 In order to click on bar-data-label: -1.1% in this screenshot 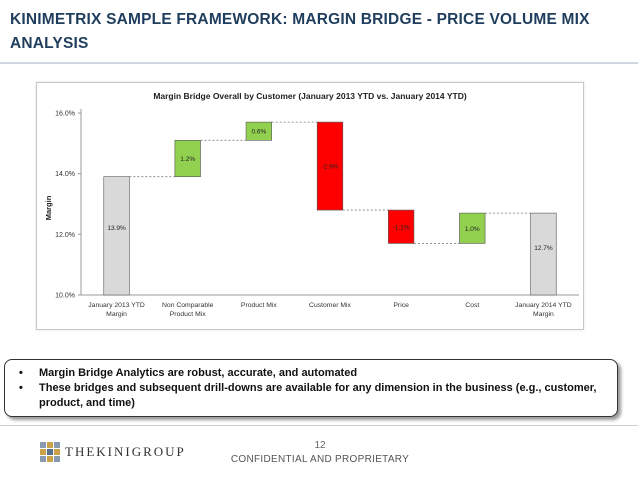, I will do `click(401, 227)`.